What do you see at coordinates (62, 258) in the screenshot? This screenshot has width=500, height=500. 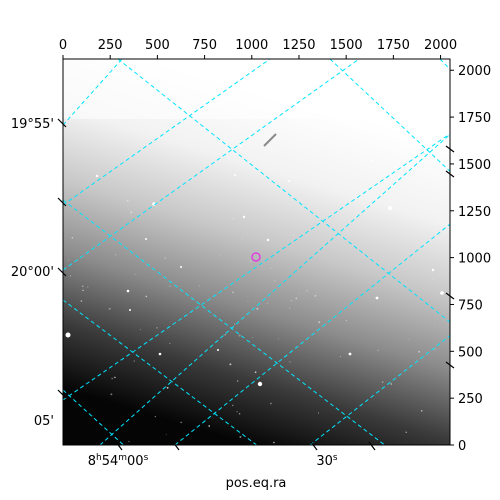 I see `dec-axis` at bounding box center [62, 258].